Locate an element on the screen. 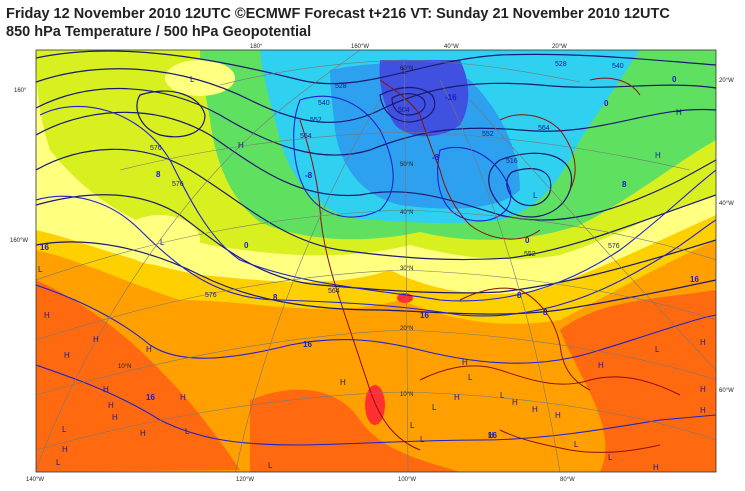 The height and width of the screenshot is (491, 745). geo-label: 552 is located at coordinates (316, 120).